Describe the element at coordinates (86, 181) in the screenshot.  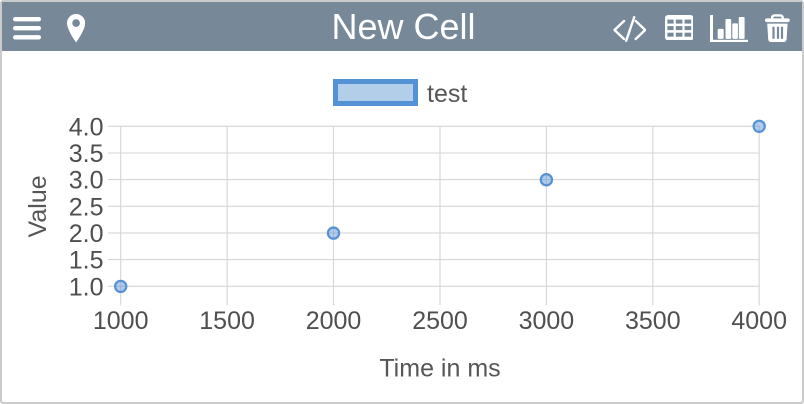
I see `svg-text: 3.0` at that location.